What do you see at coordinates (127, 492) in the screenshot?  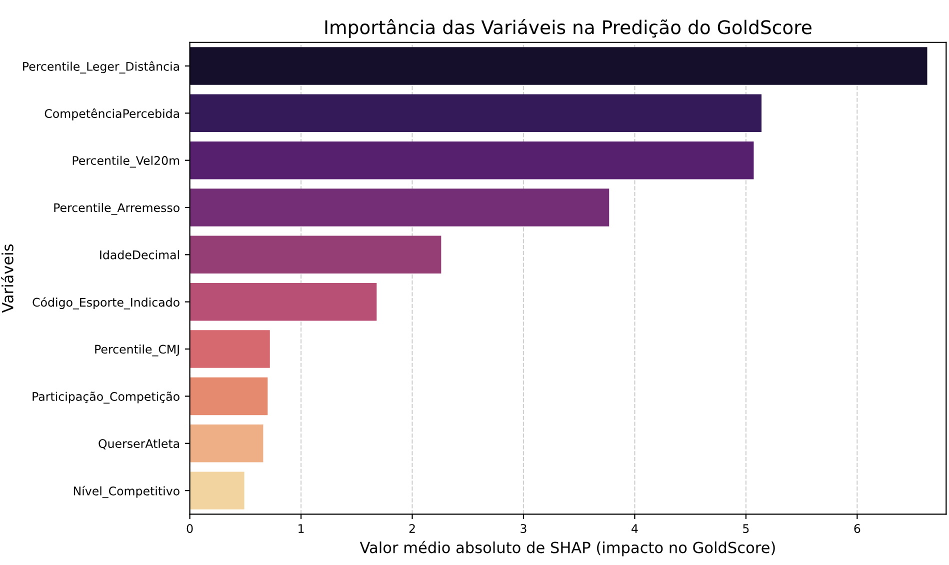 I see `y-tick-label: Nível_Competitivo` at bounding box center [127, 492].